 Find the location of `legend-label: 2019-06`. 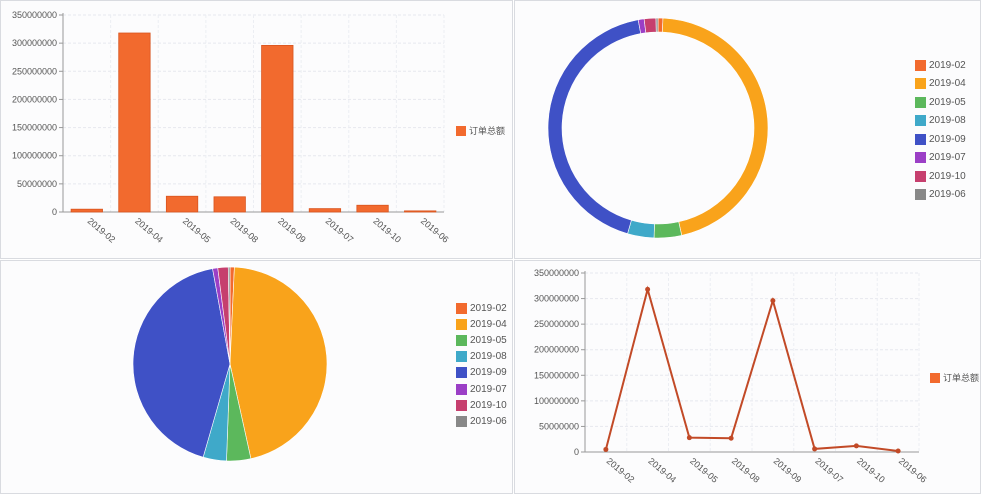

legend-label: 2019-06 is located at coordinates (947, 195).